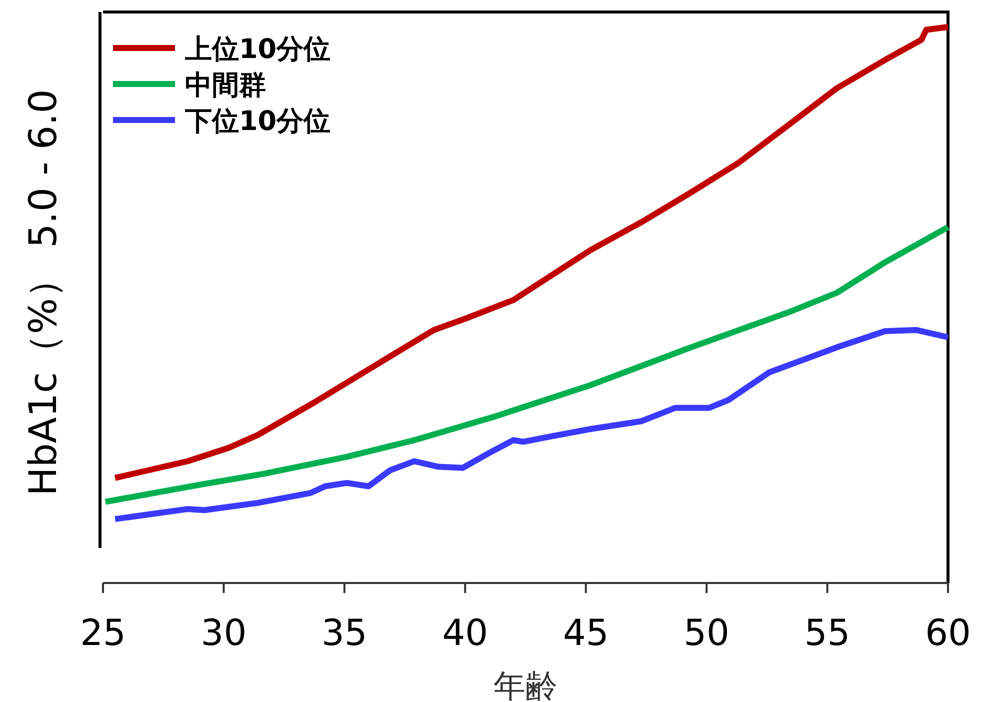 Image resolution: width=982 pixels, height=702 pixels. Describe the element at coordinates (827, 633) in the screenshot. I see `x-tick-label: 55` at that location.